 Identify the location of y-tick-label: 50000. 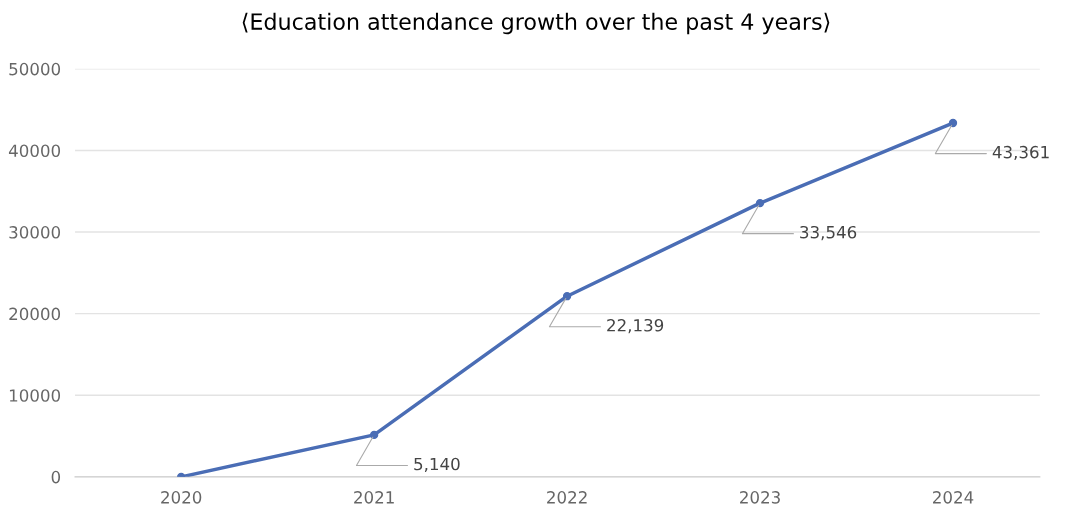
(35, 69).